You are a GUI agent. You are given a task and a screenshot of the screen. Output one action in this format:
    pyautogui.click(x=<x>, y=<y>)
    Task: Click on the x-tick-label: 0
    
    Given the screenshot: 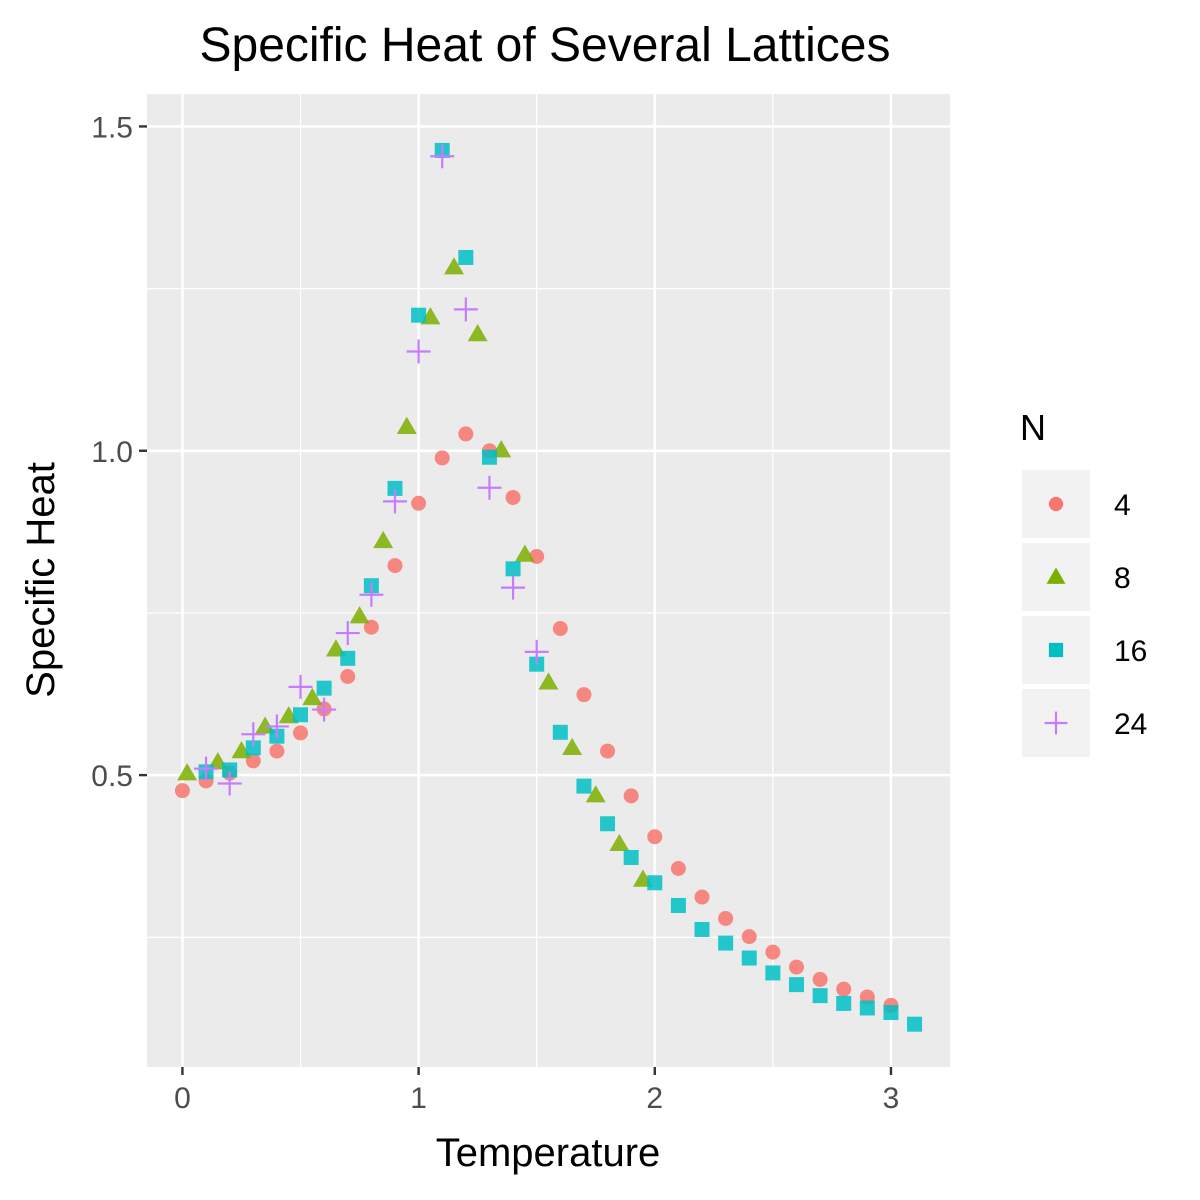 What is the action you would take?
    pyautogui.click(x=182, y=1098)
    